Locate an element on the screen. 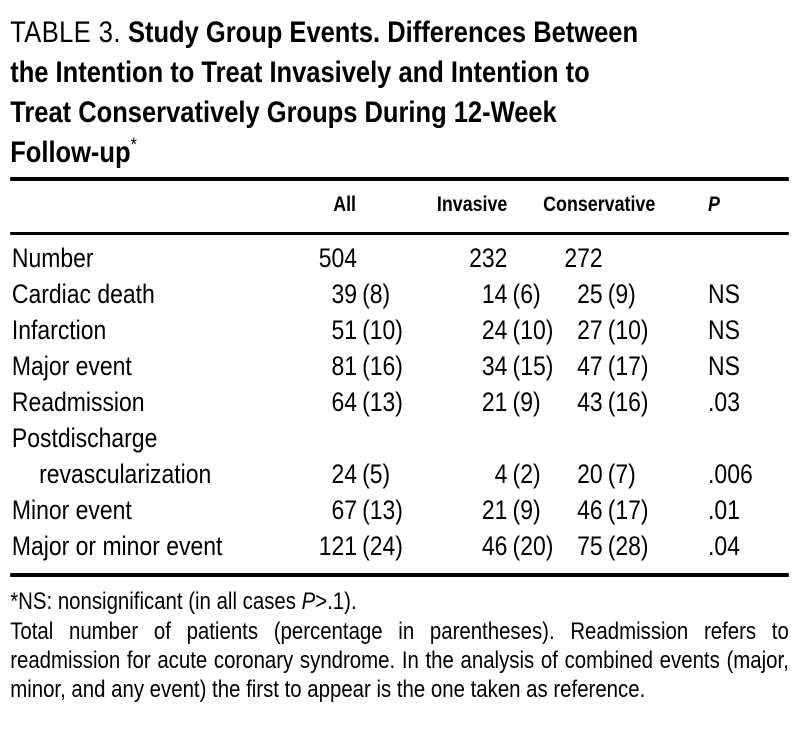 The width and height of the screenshot is (799, 742). value-percent: (7) is located at coordinates (621, 474).